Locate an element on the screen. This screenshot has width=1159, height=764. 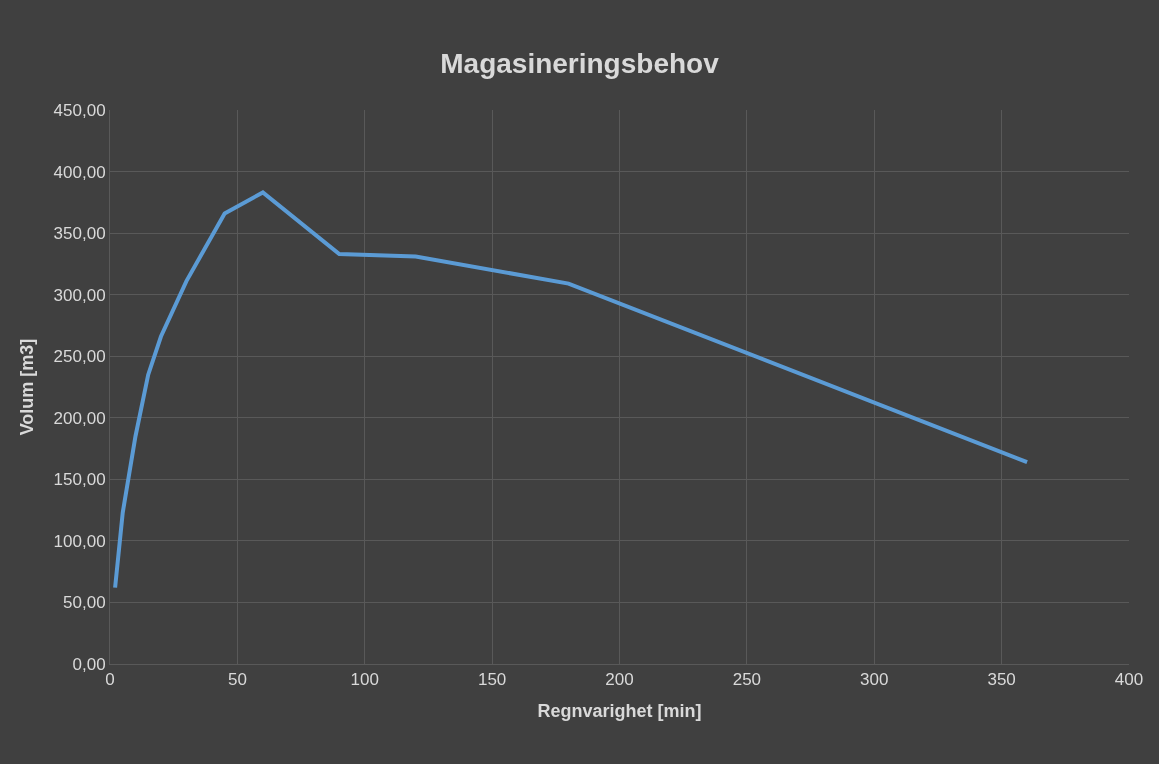
y-tick-label: 100,00 is located at coordinates (79, 541).